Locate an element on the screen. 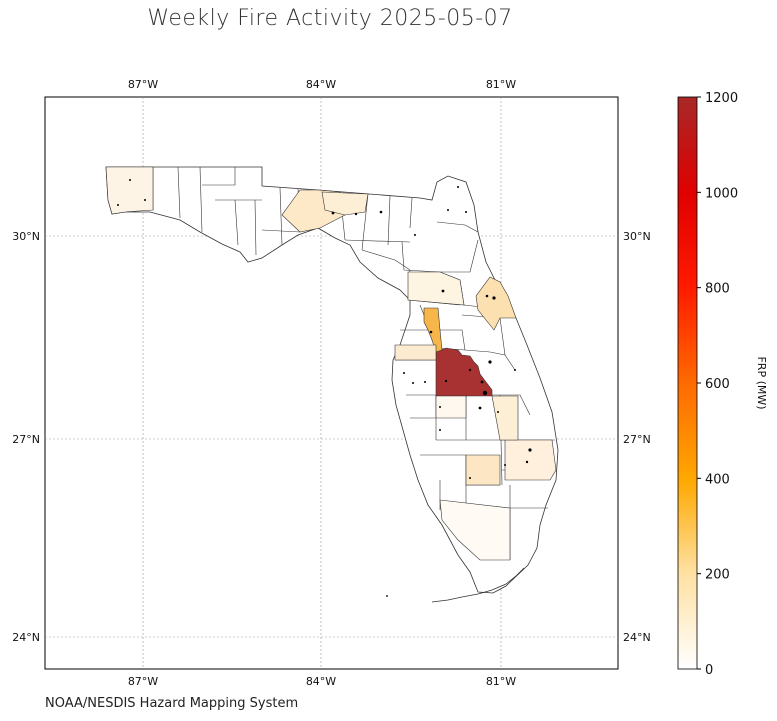 This screenshot has width=777, height=721. lon-tick-bottom-81: 81°W is located at coordinates (501, 681).